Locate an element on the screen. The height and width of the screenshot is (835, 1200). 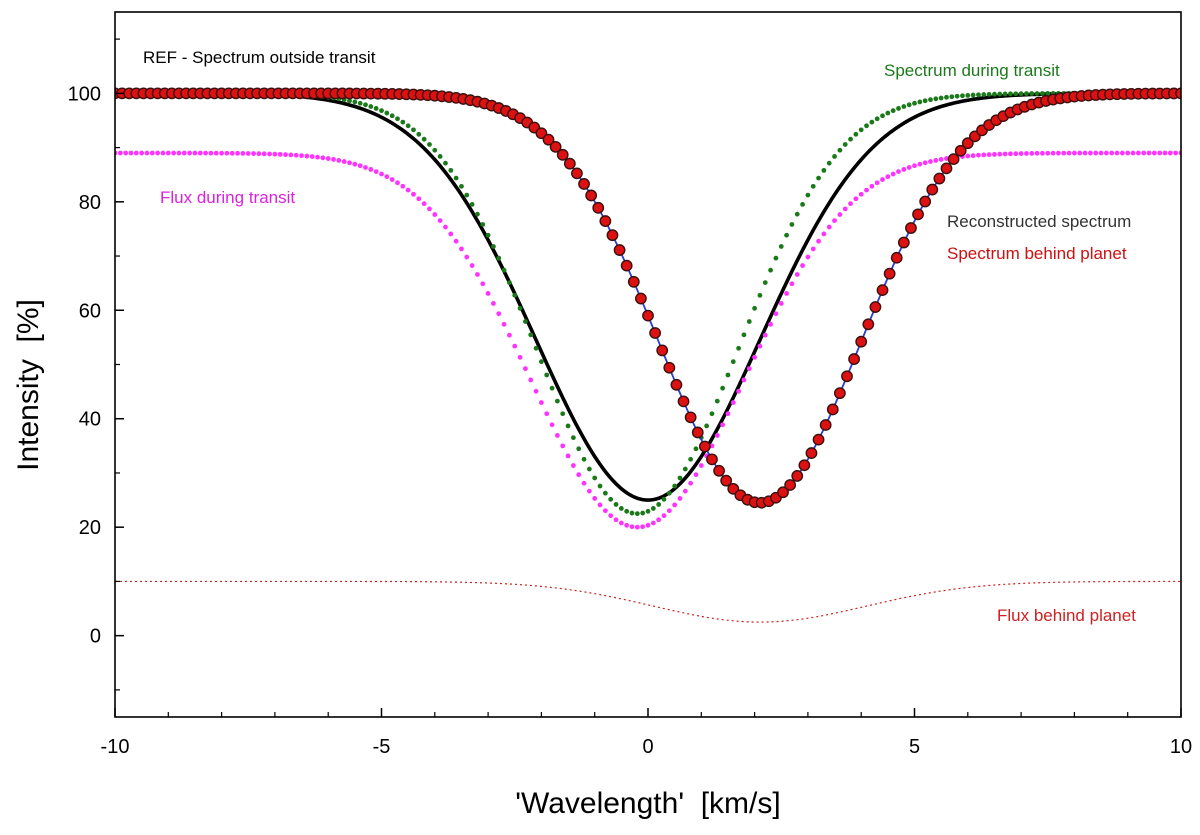
x-tick-label: -5 is located at coordinates (382, 747).